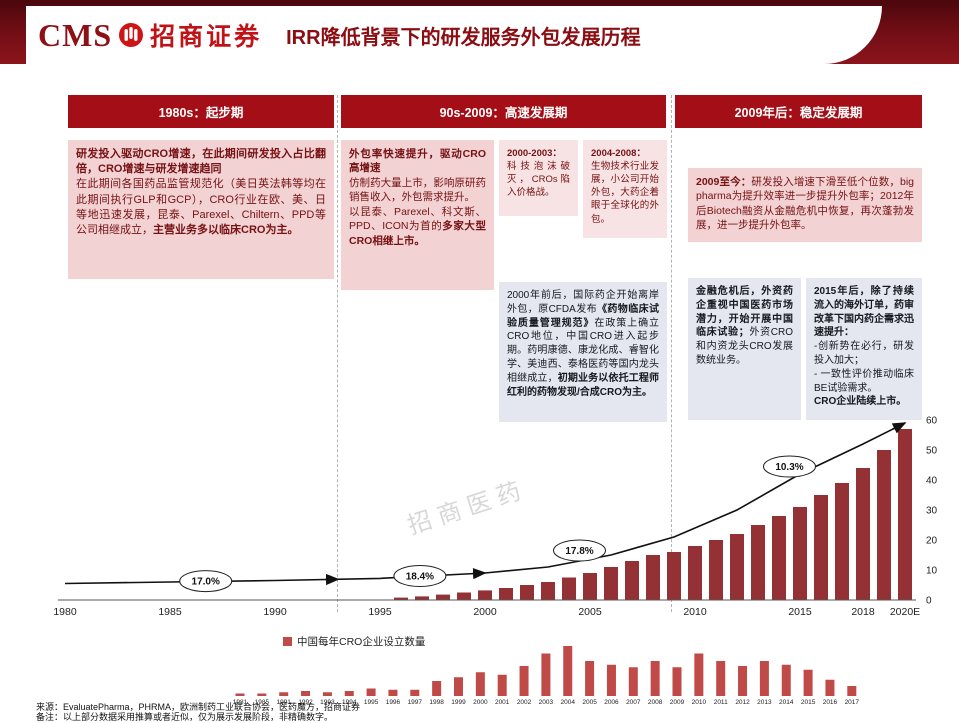 The image size is (959, 723). What do you see at coordinates (545, 675) in the screenshot?
I see `mini-bar-2003` at bounding box center [545, 675].